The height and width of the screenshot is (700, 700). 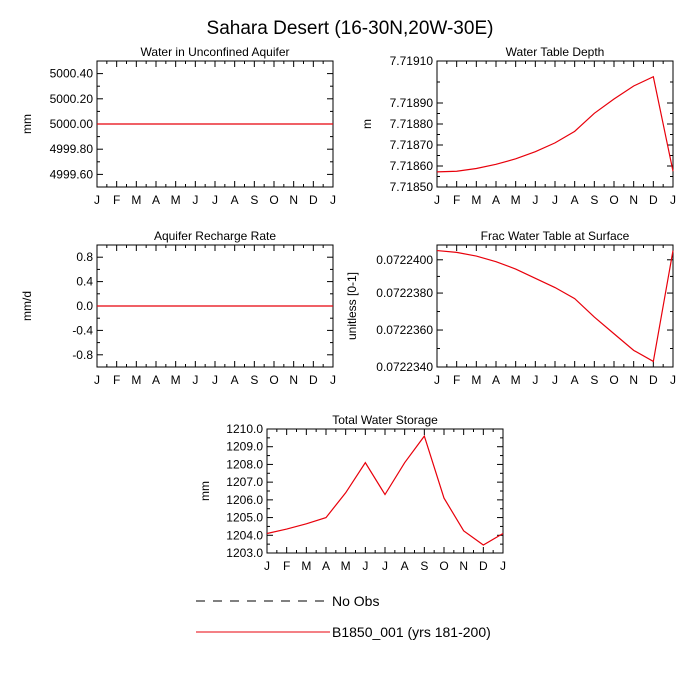 I want to click on chart-title: Aquifer Recharge Rate, so click(x=215, y=236).